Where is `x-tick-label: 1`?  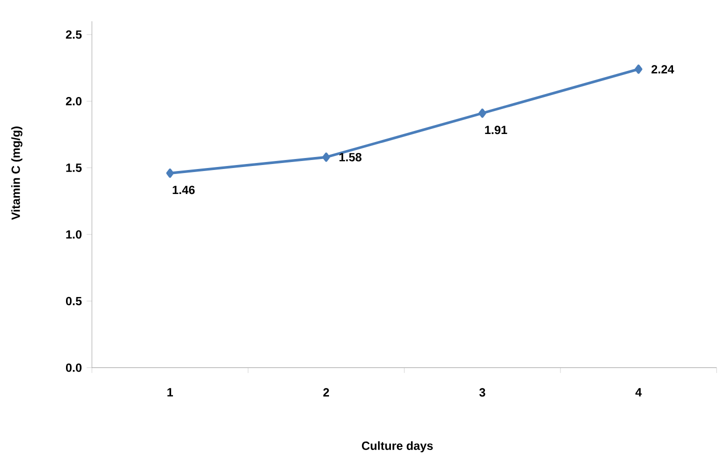
x-tick-label: 1 is located at coordinates (170, 392).